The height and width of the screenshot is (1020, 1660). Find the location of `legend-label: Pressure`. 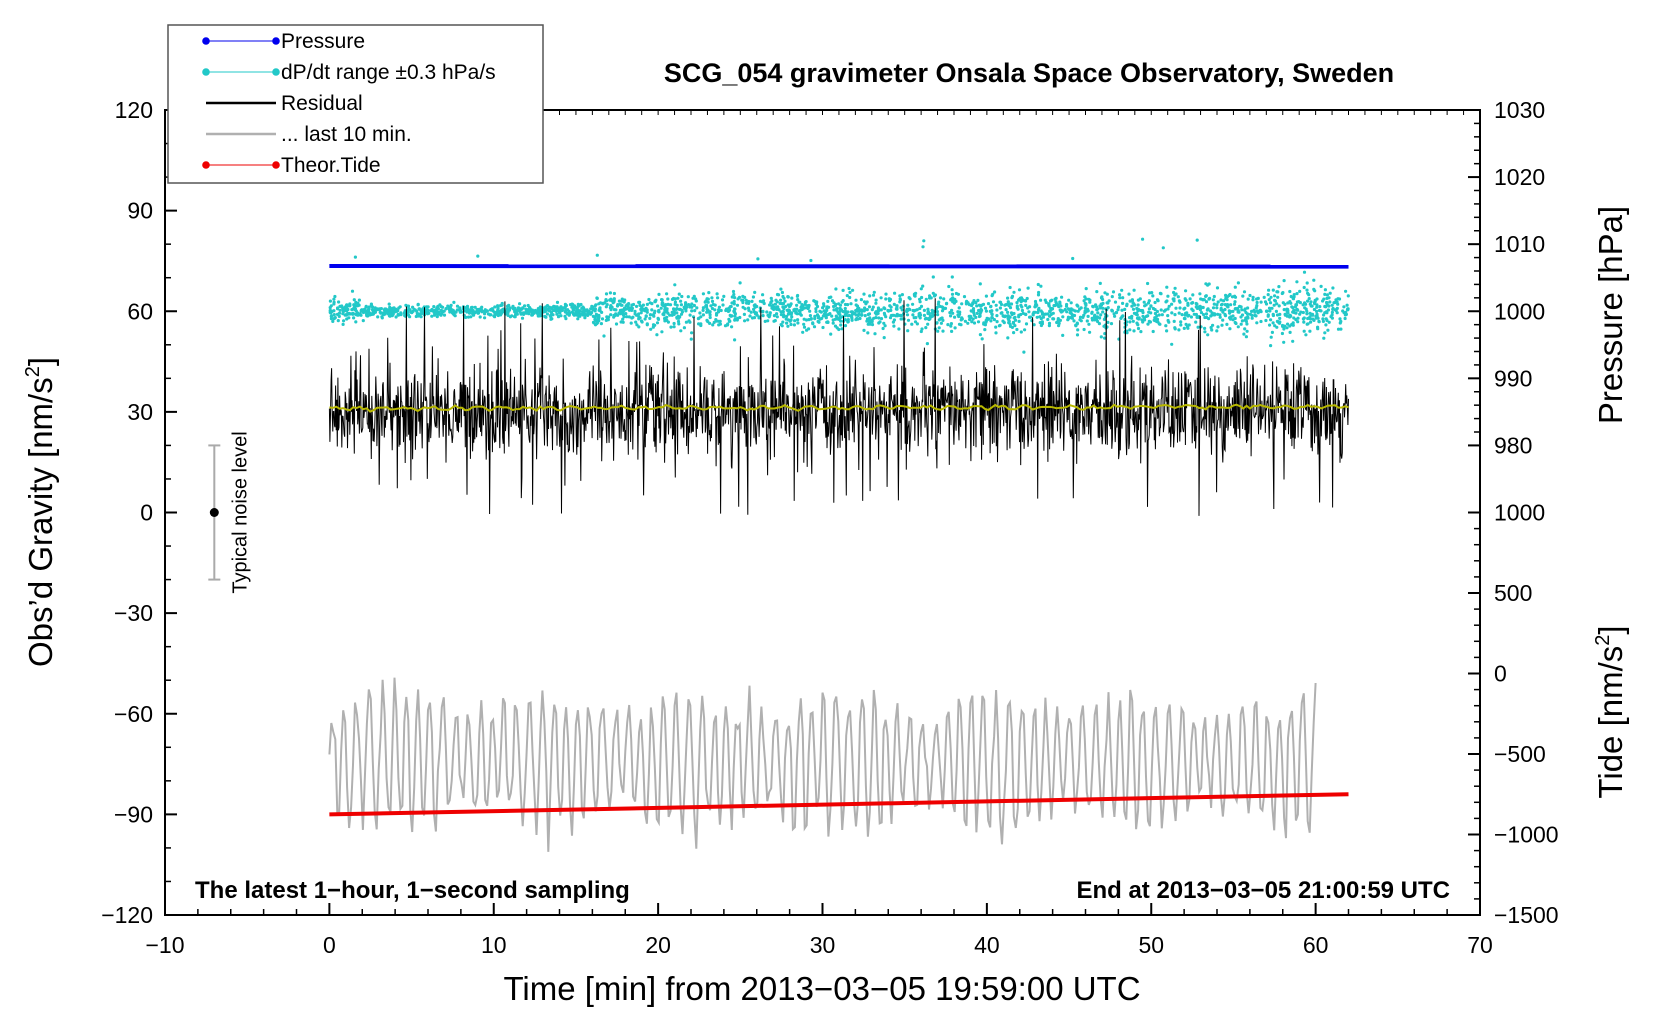

legend-label: Pressure is located at coordinates (323, 41).